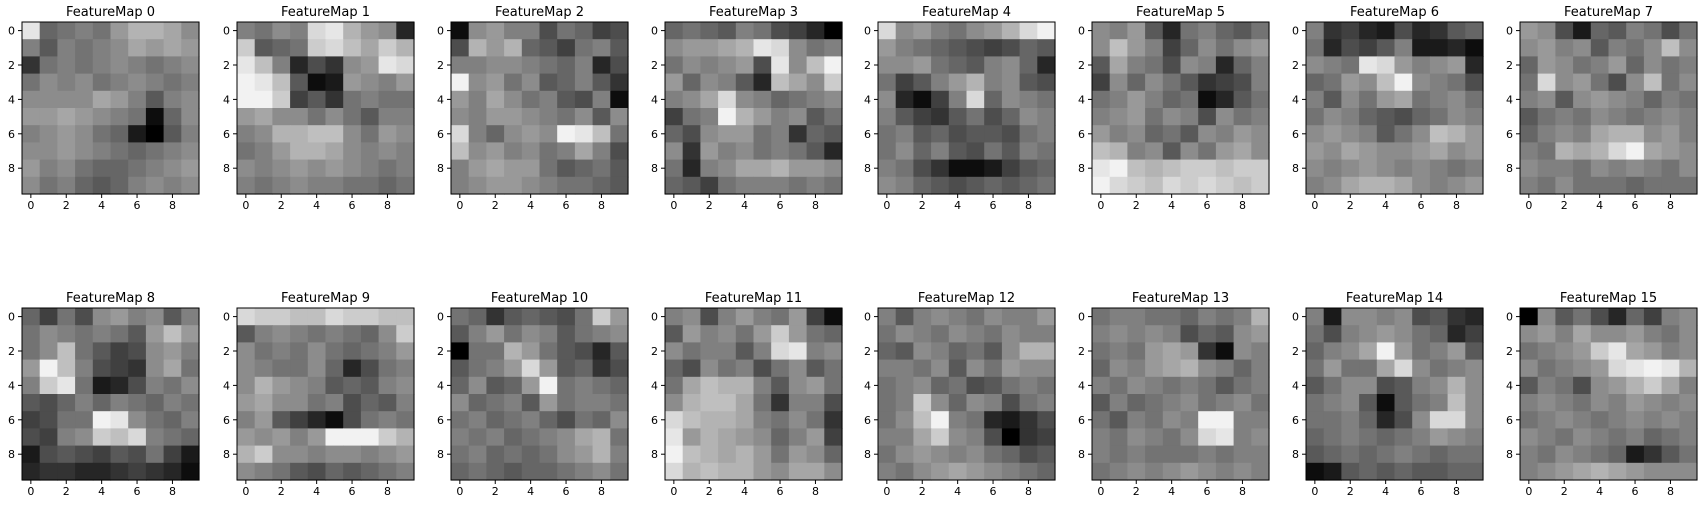 The width and height of the screenshot is (1705, 505). Describe the element at coordinates (1081, 351) in the screenshot. I see `y-tick-label: 2` at that location.